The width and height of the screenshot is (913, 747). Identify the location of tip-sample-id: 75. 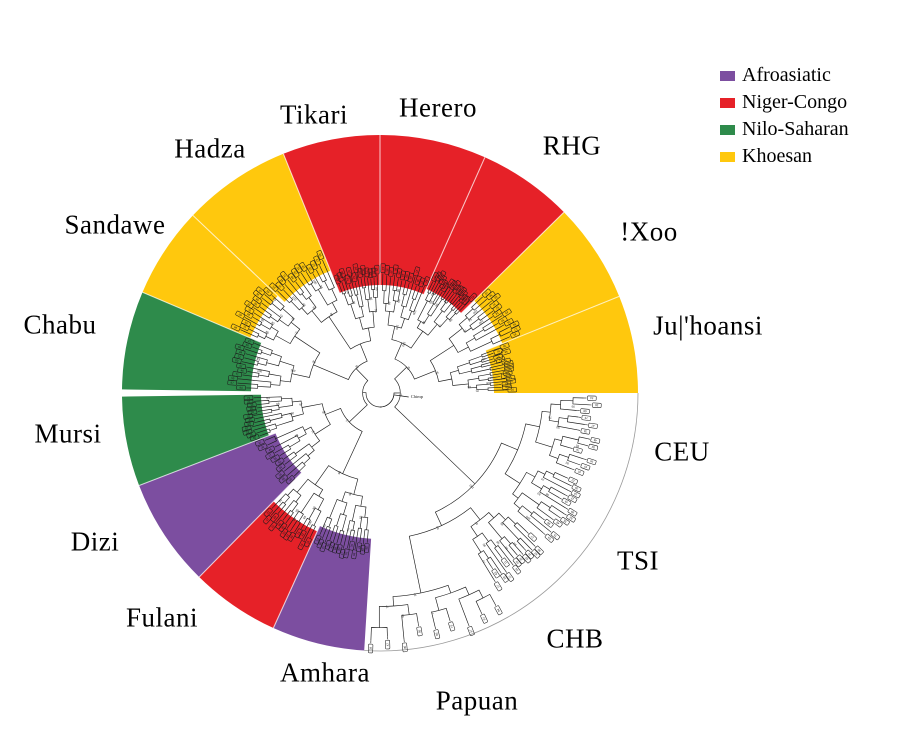
(505, 376).